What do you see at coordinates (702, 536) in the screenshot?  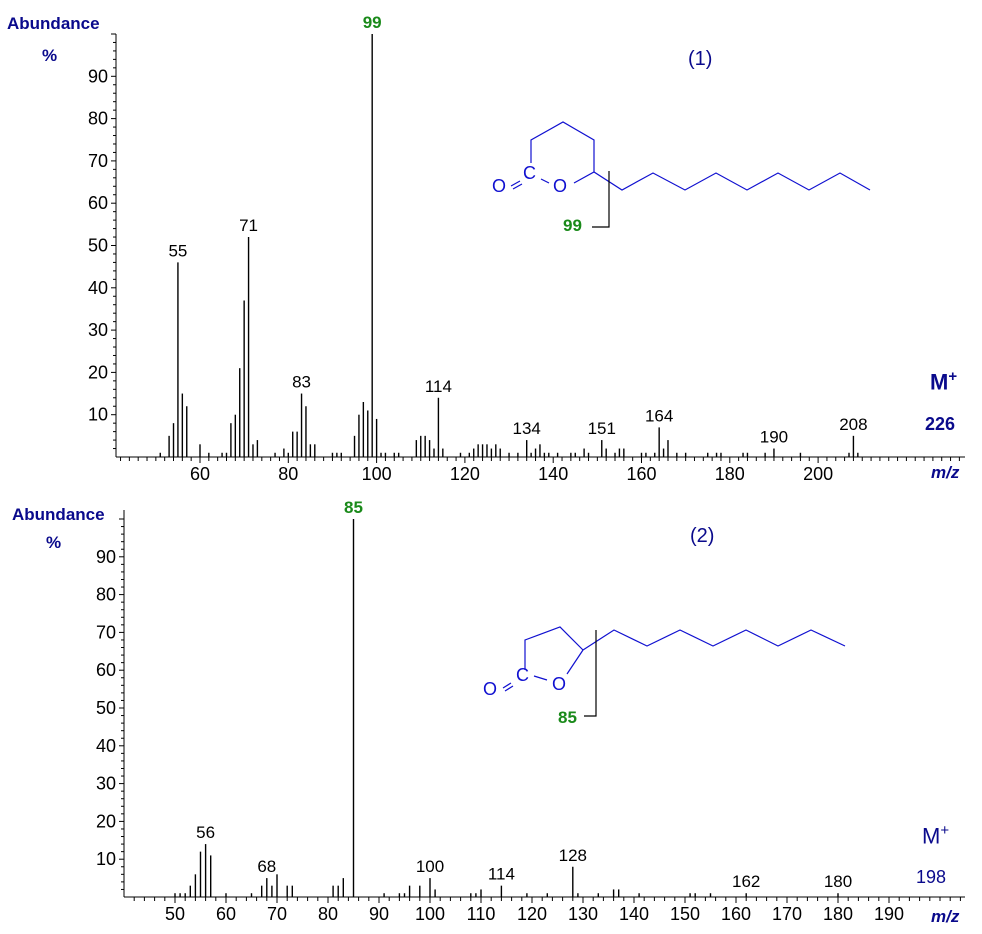 I see `chart-title: (2)` at bounding box center [702, 536].